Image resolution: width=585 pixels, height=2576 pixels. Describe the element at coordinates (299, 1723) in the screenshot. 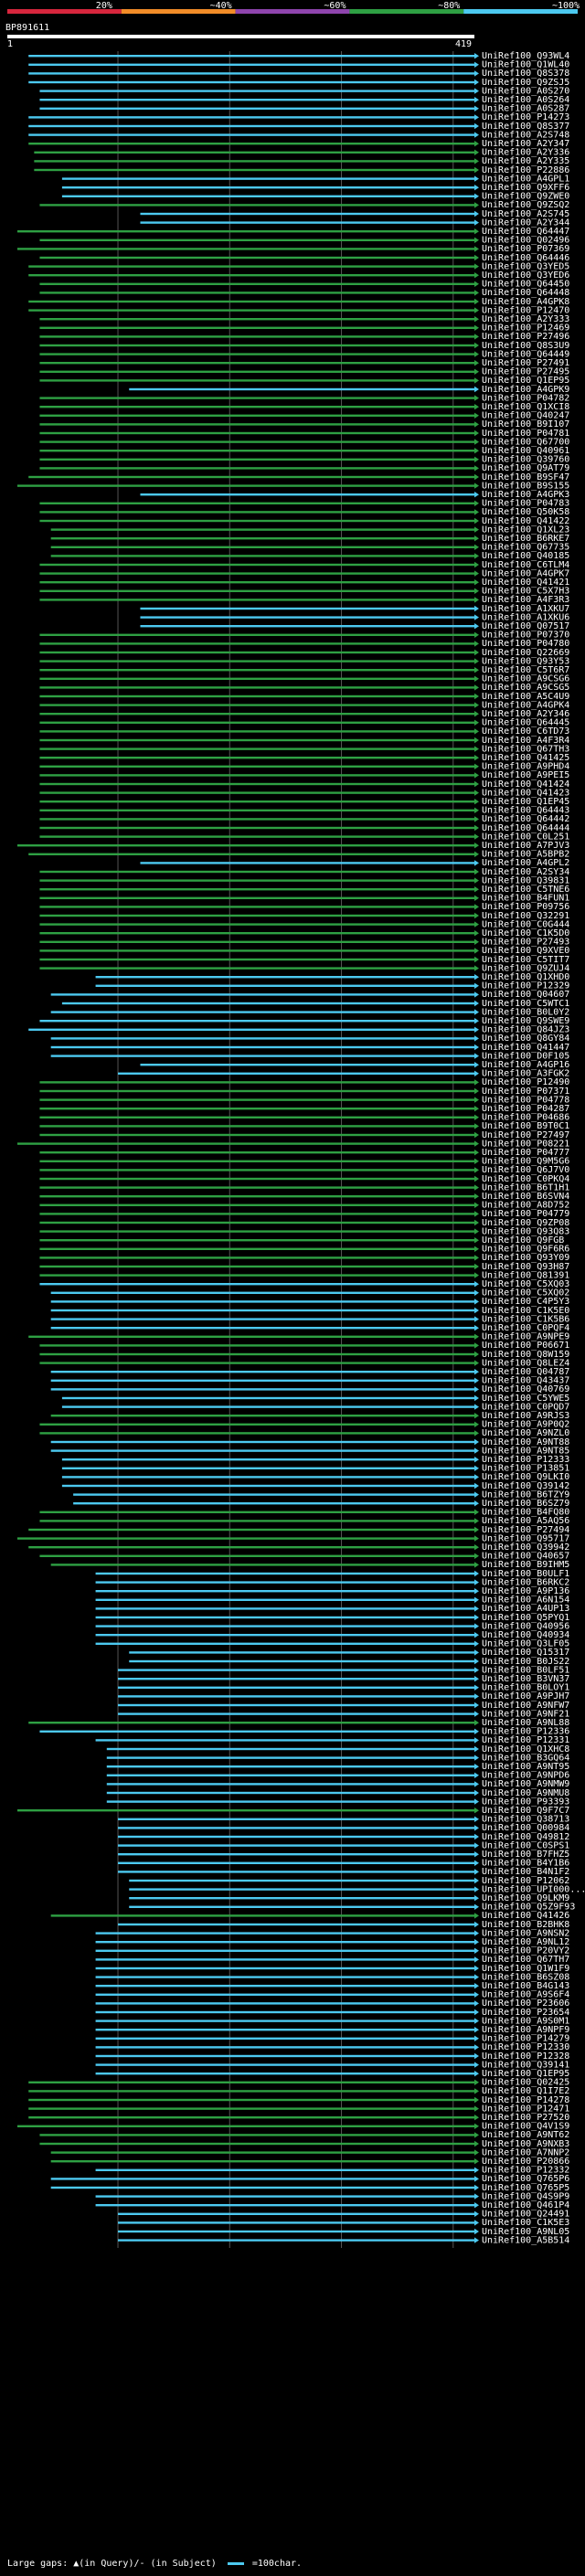

I see `hit-row: UniRef100_A9NL88` at that location.